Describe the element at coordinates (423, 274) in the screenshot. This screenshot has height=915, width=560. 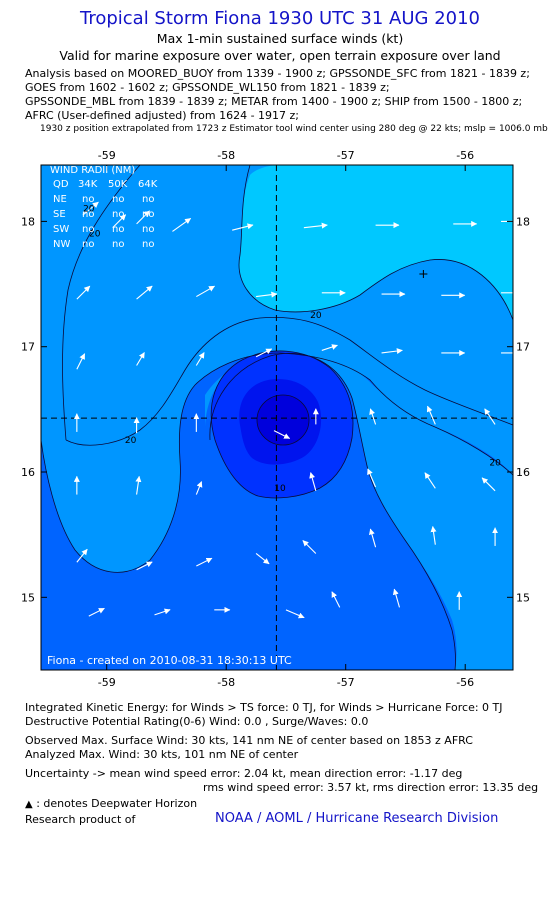
I see `plus-marker` at that location.